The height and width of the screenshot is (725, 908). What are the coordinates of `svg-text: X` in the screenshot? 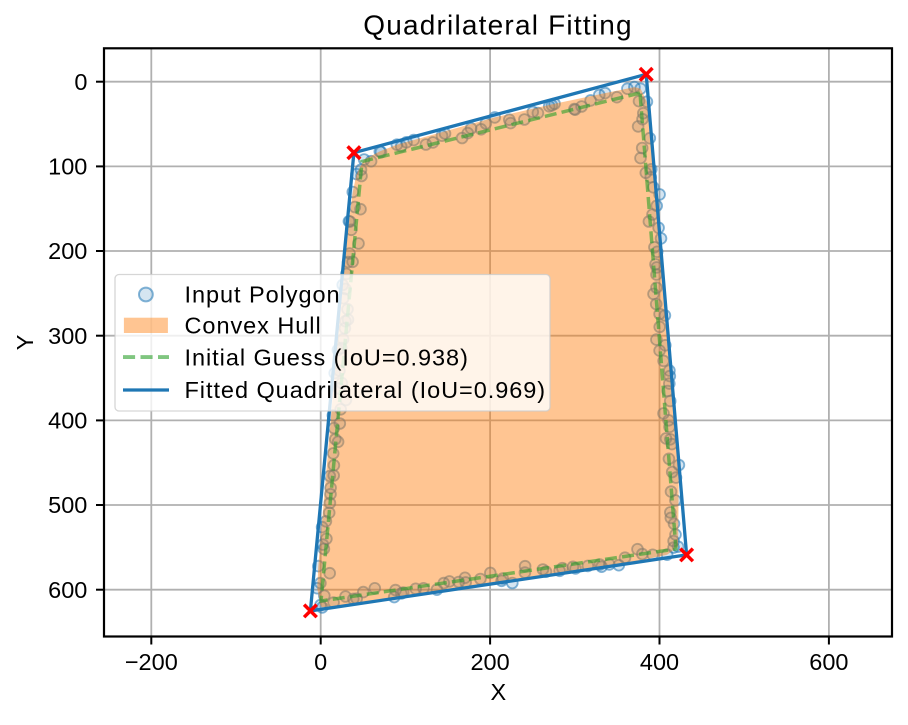 It's located at (498, 692).